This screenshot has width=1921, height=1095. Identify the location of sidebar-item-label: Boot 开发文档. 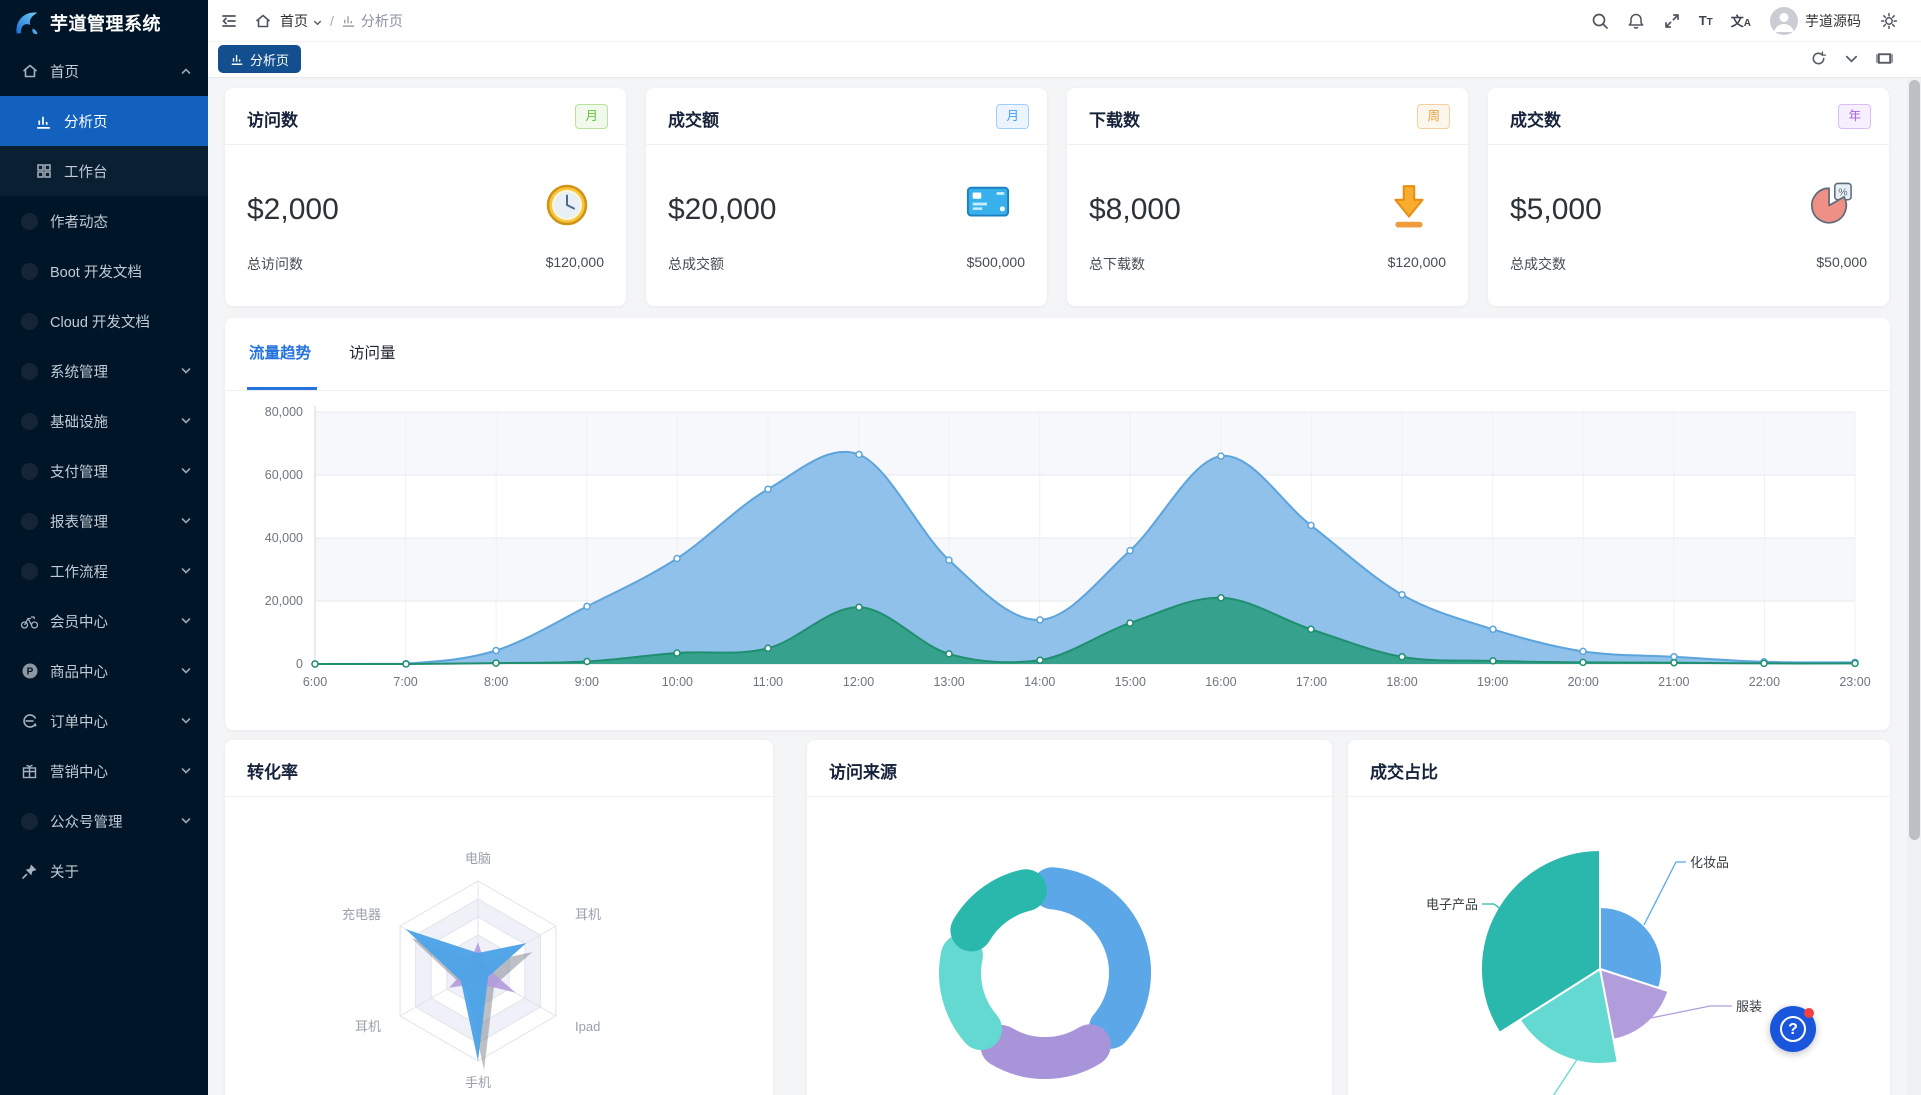
(96, 272).